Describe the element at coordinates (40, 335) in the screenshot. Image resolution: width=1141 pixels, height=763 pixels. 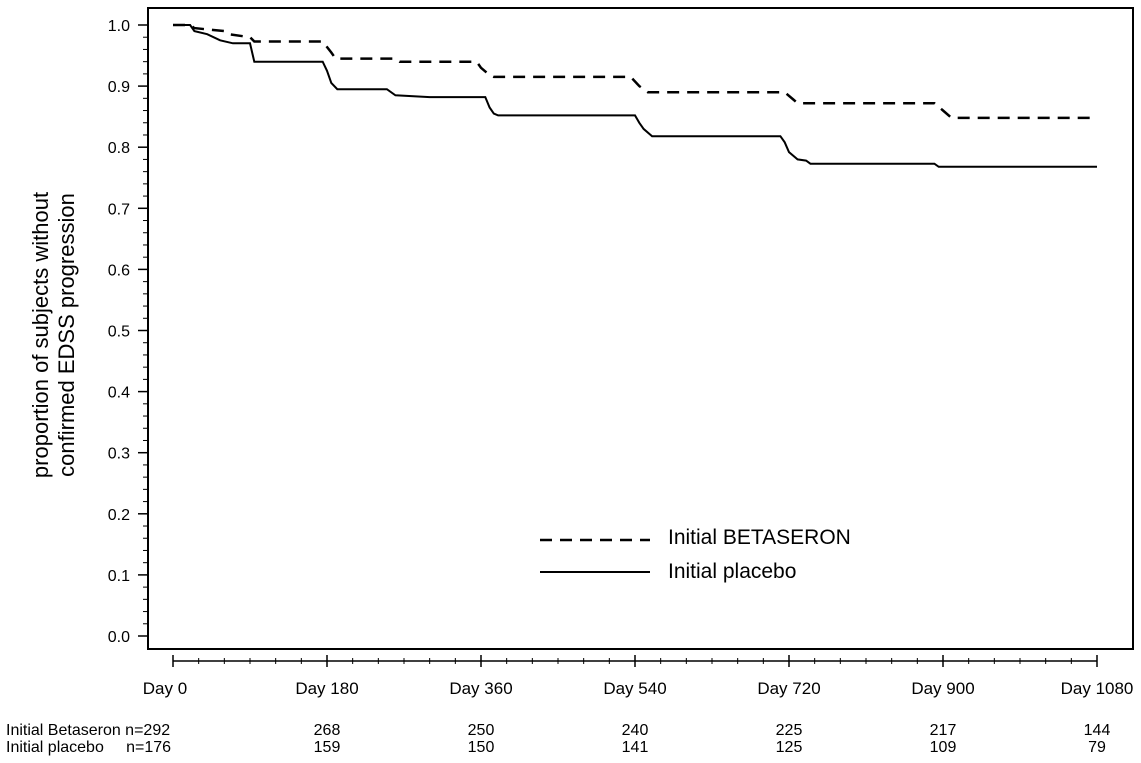
I see `y-axis-label-line1: proportion of subjects without` at that location.